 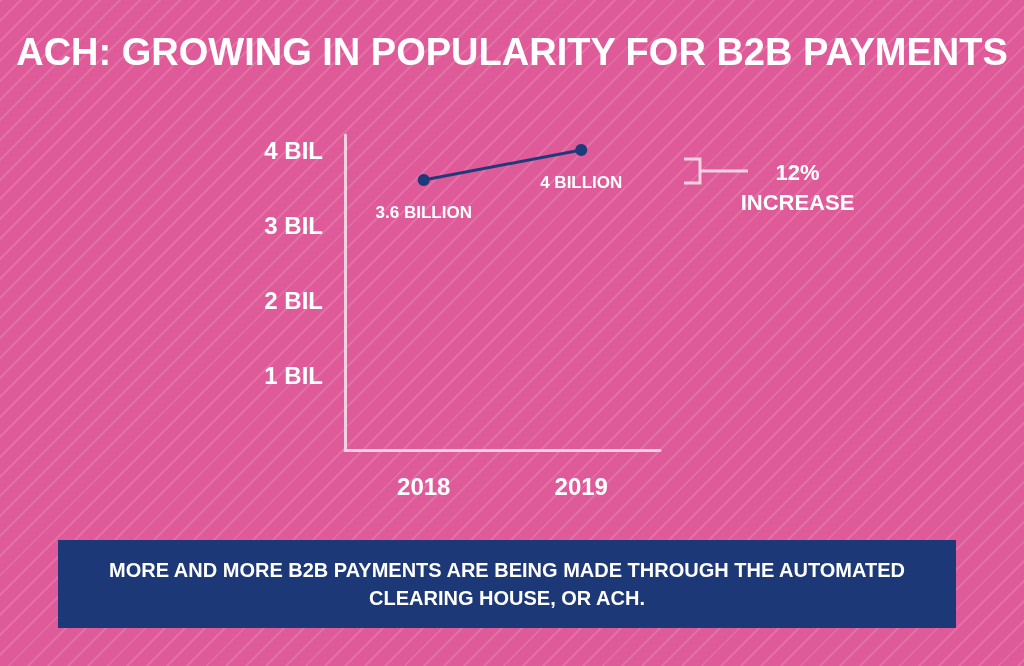 I want to click on chart-title: ACH: GROWING IN POPULARITY FOR B2B PAYMENTS, so click(x=512, y=52).